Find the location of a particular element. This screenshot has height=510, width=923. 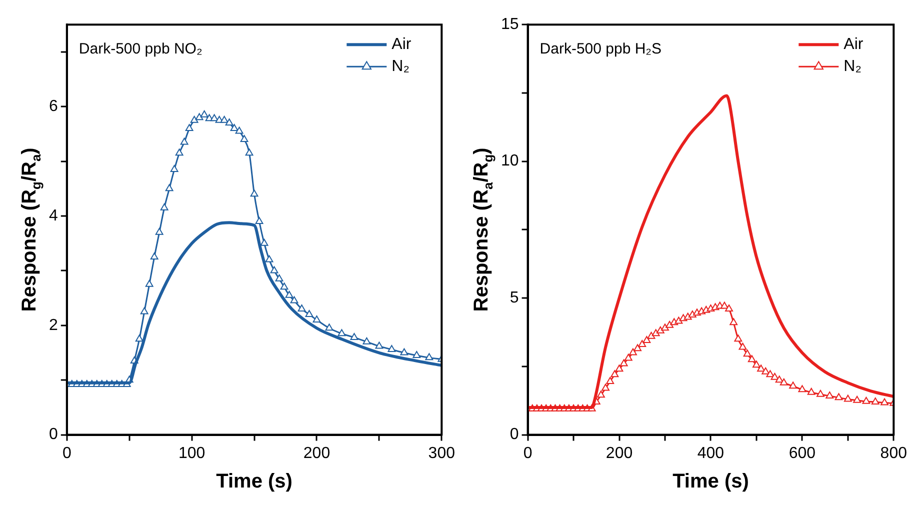

annotation: Dark-500 ppb NO₂ is located at coordinates (140, 49).